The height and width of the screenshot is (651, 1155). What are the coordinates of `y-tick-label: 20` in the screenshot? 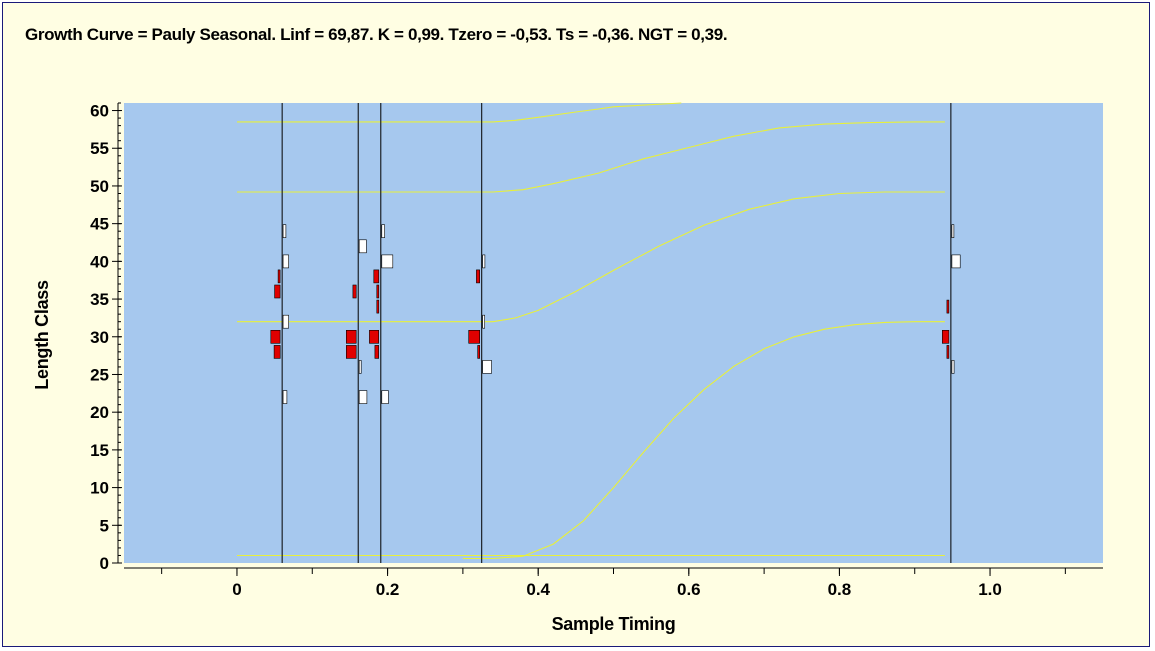 It's located at (99, 412).